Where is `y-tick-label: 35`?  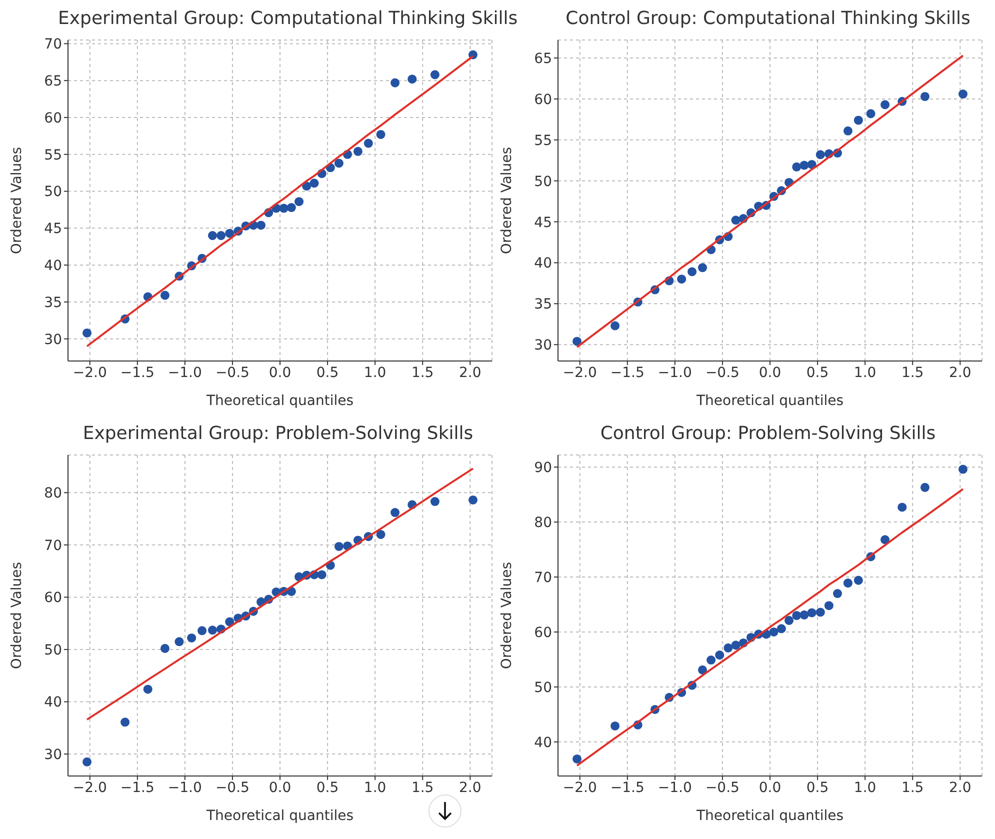
y-tick-label: 35 is located at coordinates (53, 302).